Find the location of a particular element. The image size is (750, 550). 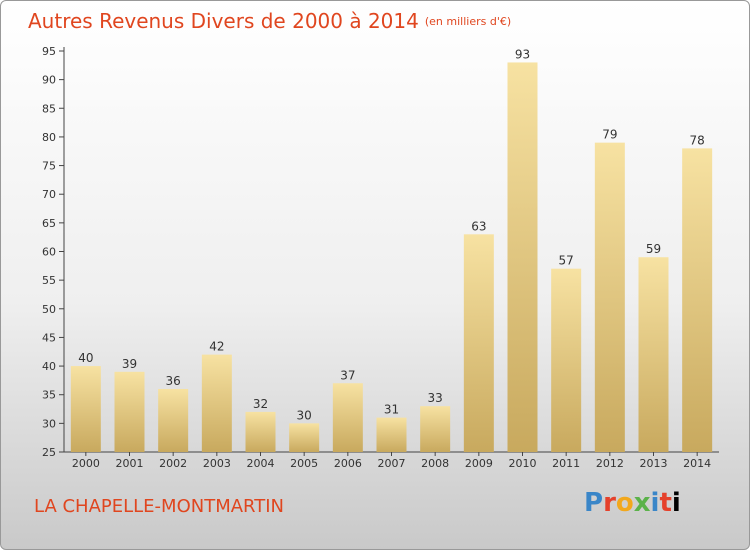

x-tick-label-2008: 2008 is located at coordinates (435, 463).